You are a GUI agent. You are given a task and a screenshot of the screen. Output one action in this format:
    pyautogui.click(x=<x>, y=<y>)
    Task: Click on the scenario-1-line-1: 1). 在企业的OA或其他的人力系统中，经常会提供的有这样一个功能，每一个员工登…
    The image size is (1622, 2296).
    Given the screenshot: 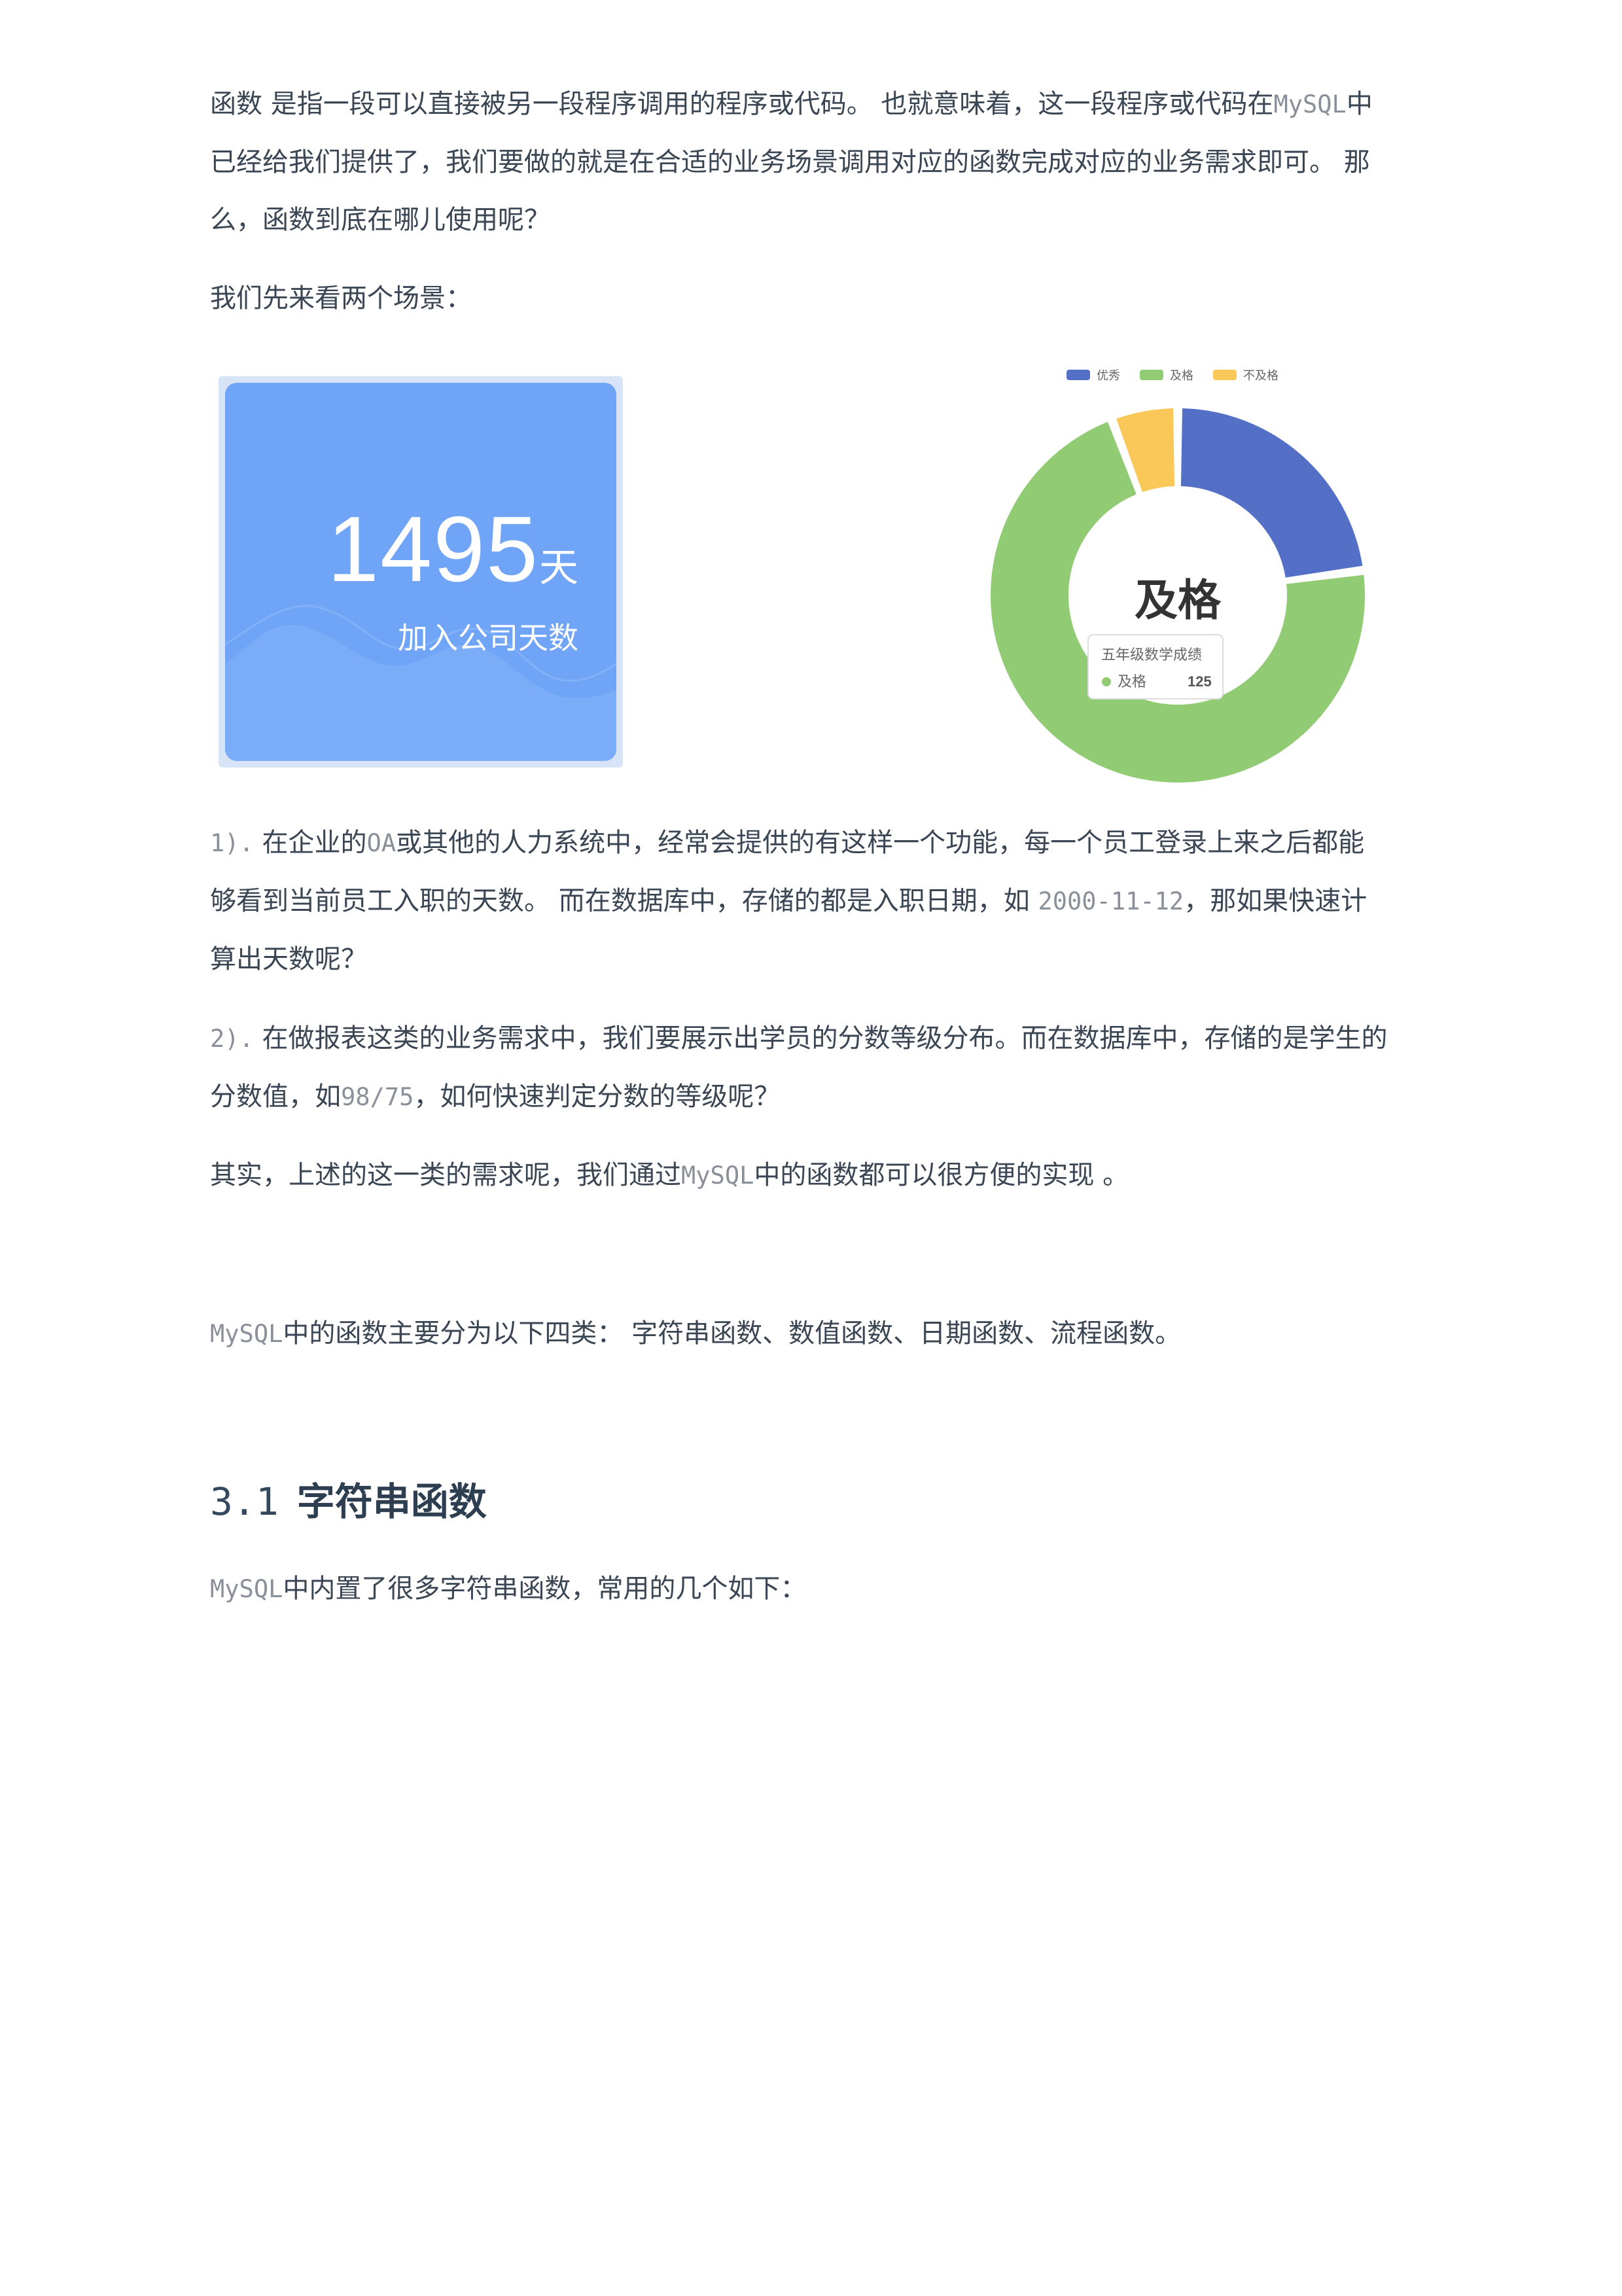 What is the action you would take?
    pyautogui.click(x=788, y=843)
    